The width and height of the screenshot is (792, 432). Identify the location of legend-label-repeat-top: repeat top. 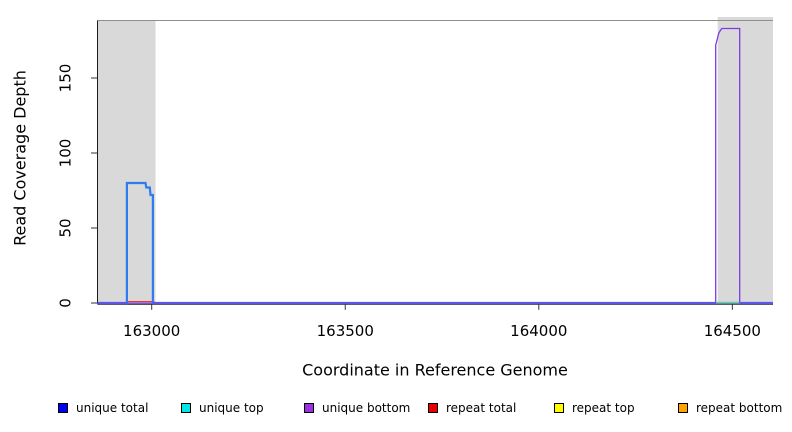
(603, 408).